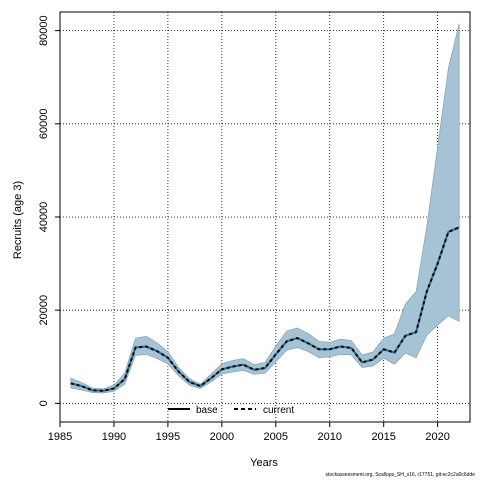 This screenshot has width=480, height=480. Describe the element at coordinates (44, 30) in the screenshot. I see `y-tick-label-80000: 80000` at that location.